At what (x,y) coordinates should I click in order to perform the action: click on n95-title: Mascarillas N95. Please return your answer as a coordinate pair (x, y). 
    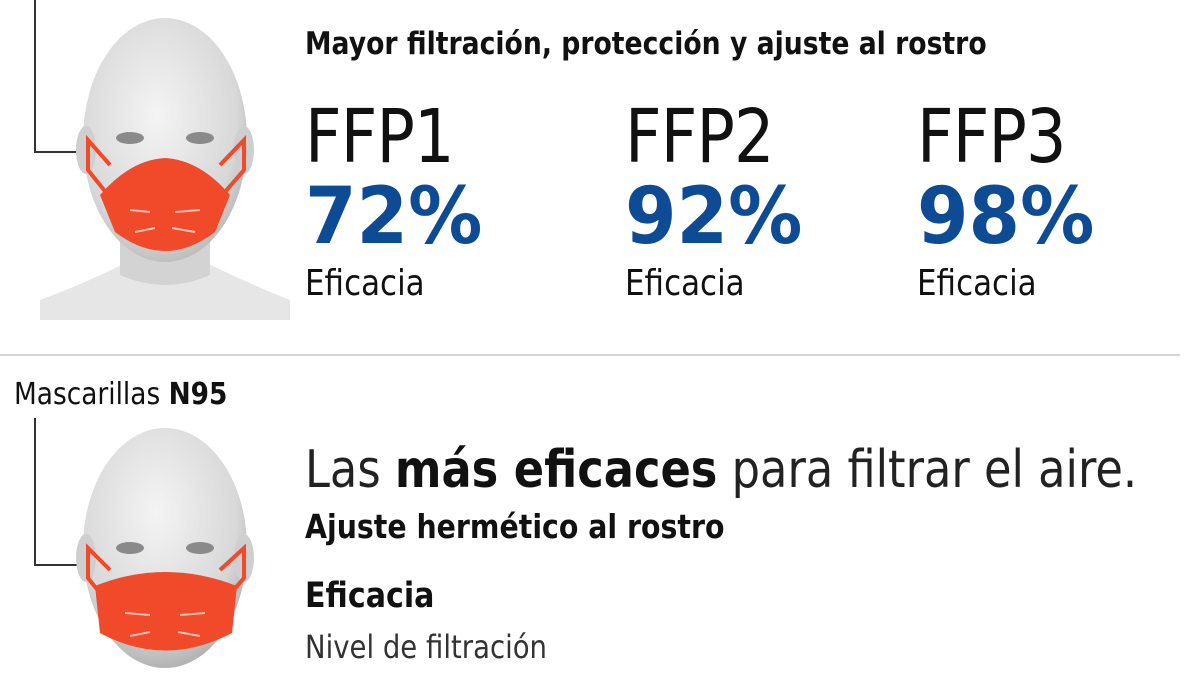
    Looking at the image, I should click on (120, 394).